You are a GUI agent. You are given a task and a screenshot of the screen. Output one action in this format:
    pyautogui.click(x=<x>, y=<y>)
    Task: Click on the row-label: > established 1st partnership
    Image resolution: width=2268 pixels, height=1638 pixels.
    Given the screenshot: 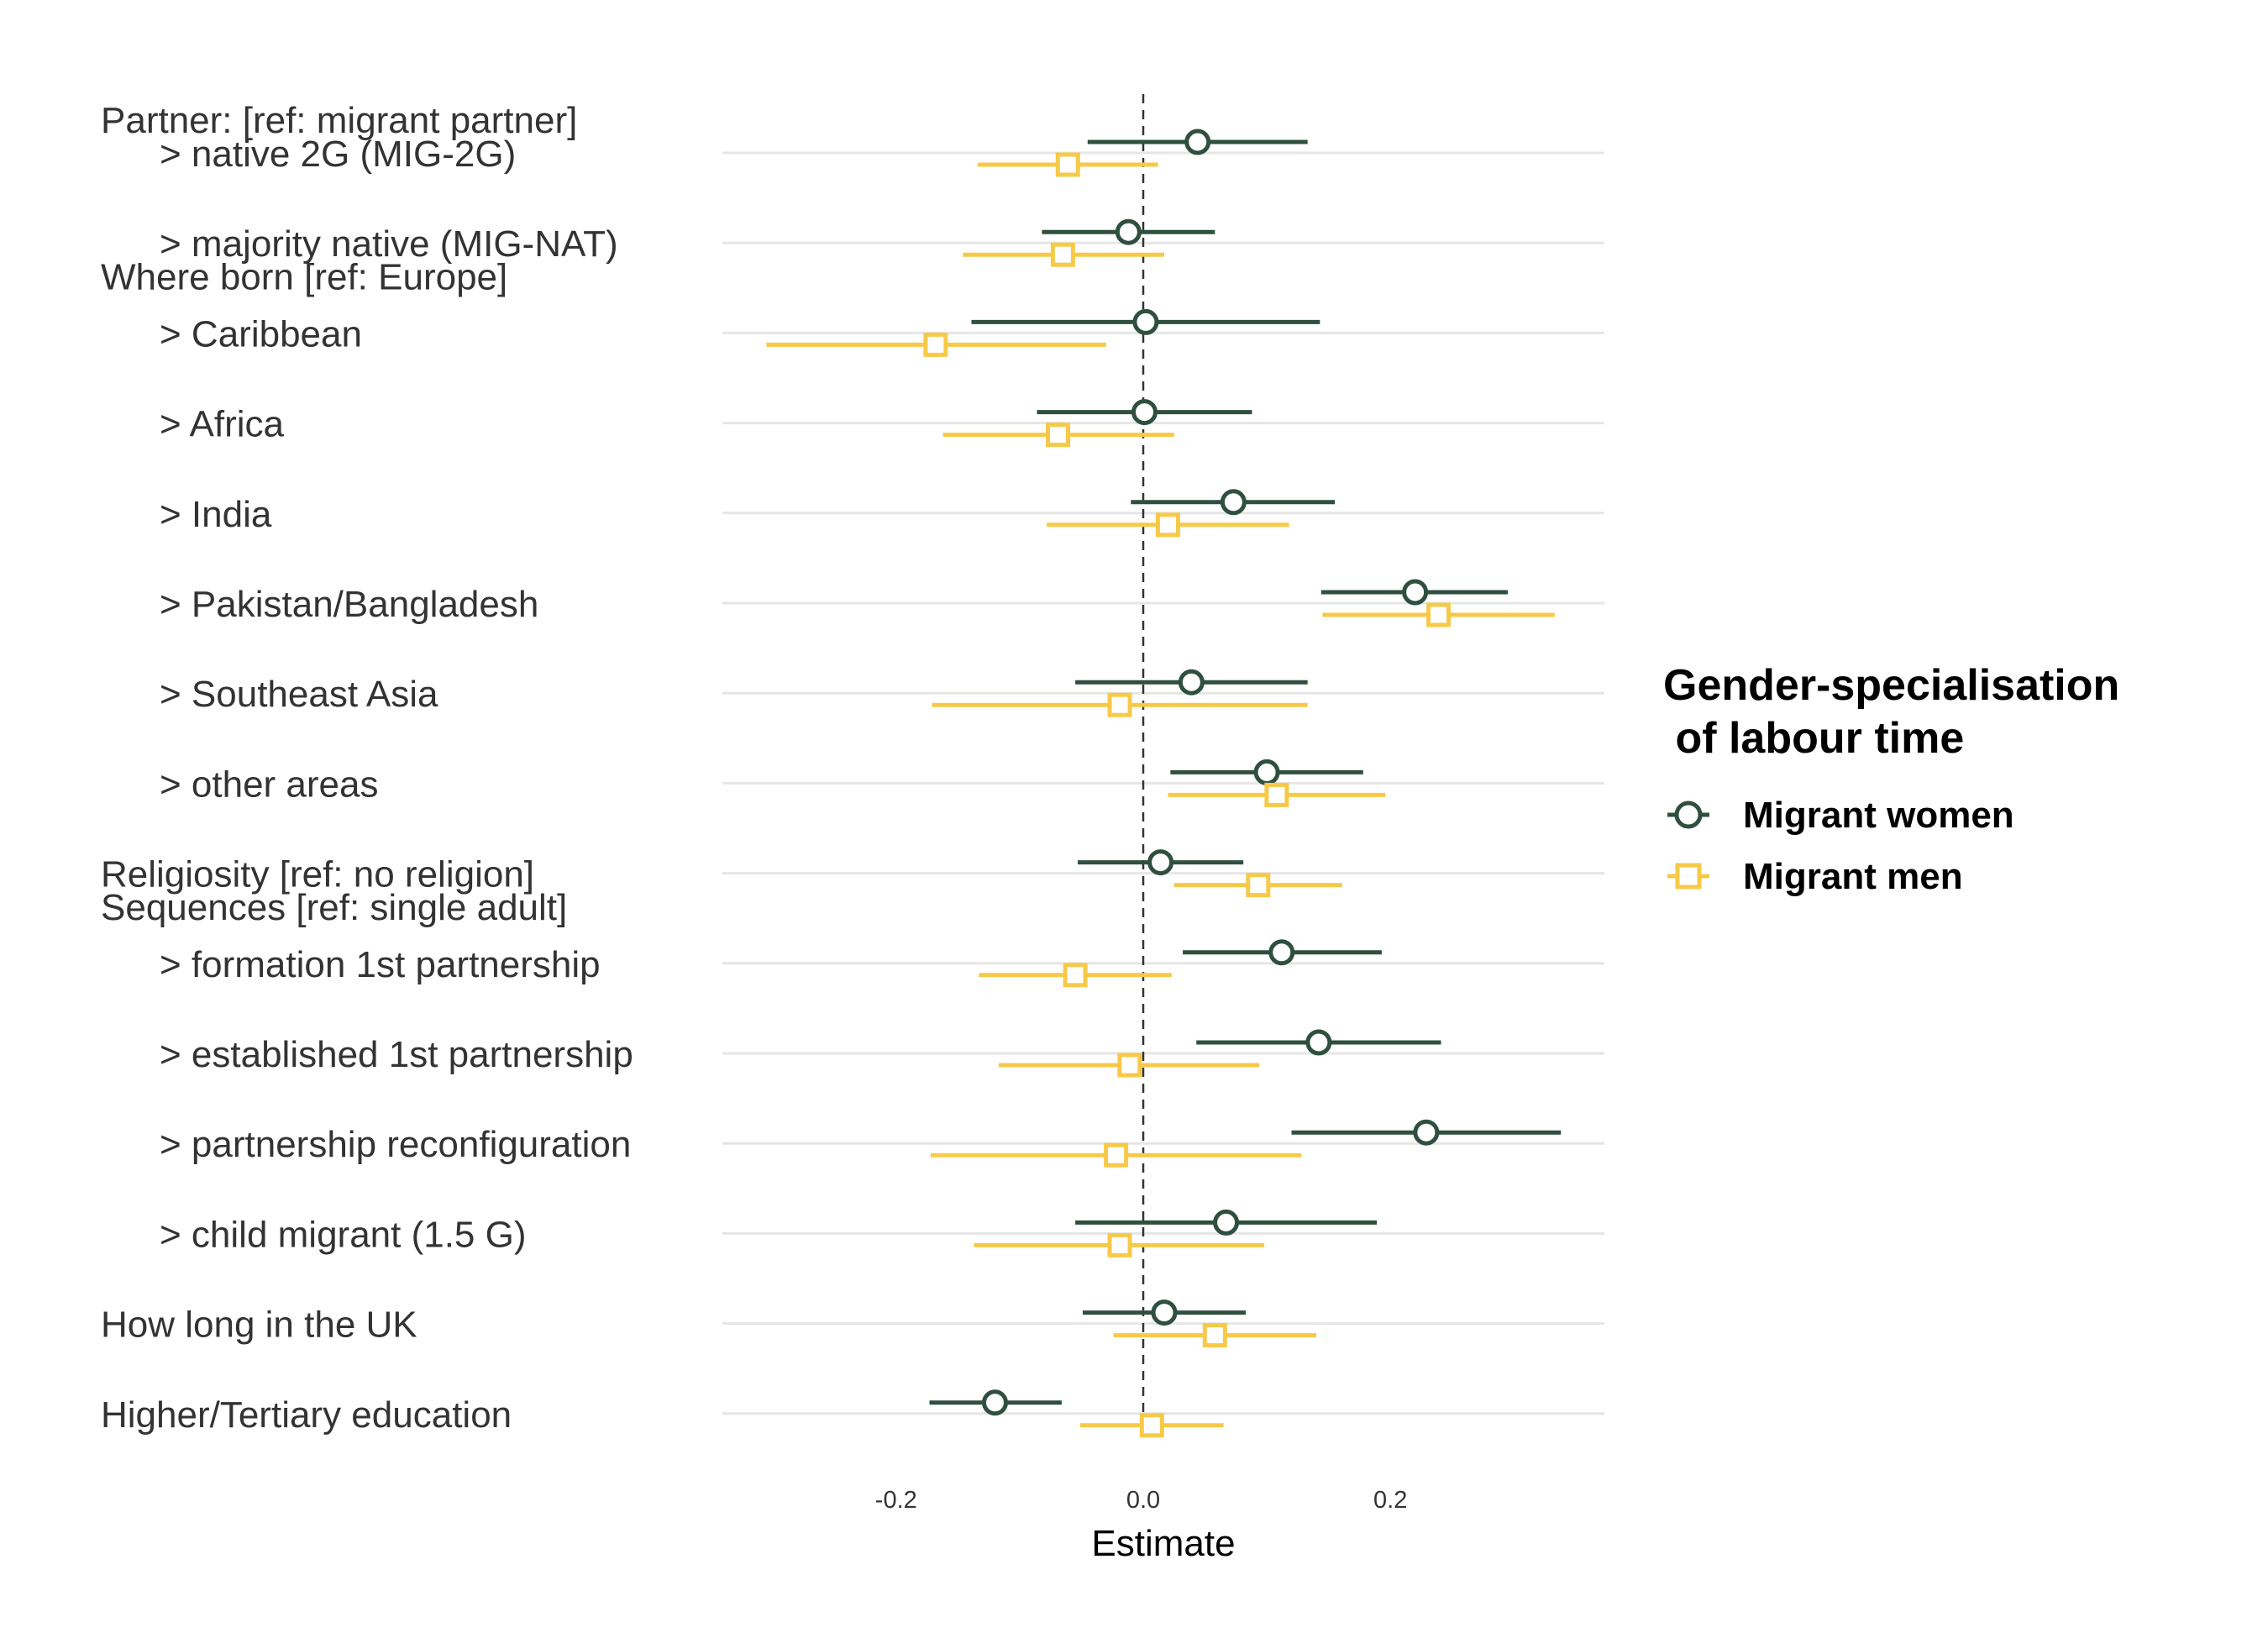 What is the action you would take?
    pyautogui.click(x=396, y=1054)
    